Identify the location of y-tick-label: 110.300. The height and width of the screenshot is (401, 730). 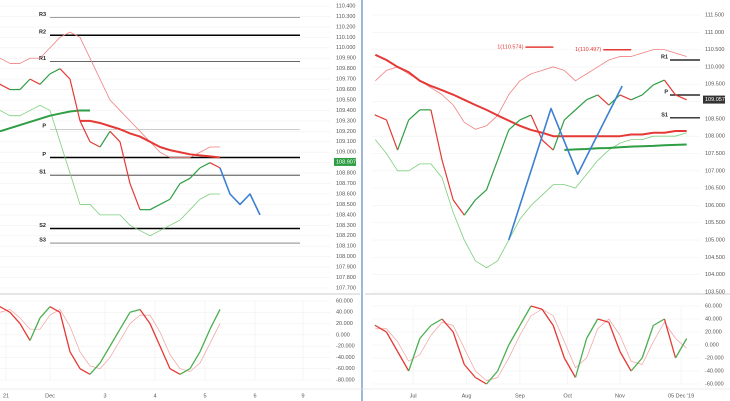
(345, 17).